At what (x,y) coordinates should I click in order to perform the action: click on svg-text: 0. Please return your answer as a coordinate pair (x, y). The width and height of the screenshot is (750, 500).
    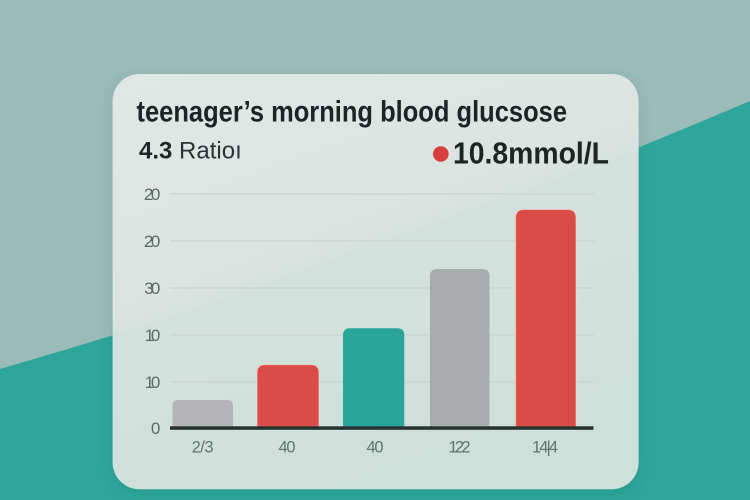
    Looking at the image, I should click on (155, 428).